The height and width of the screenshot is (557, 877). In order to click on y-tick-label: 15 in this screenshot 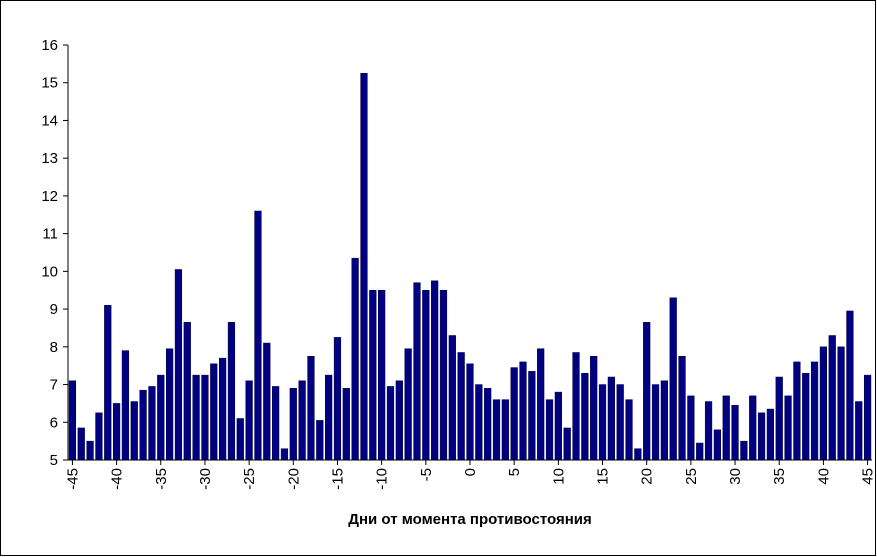, I will do `click(49, 83)`.